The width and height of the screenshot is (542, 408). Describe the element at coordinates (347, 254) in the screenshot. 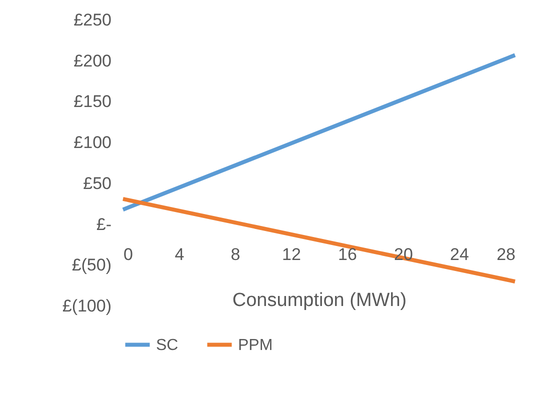

I see `x-tick-label: 16` at that location.